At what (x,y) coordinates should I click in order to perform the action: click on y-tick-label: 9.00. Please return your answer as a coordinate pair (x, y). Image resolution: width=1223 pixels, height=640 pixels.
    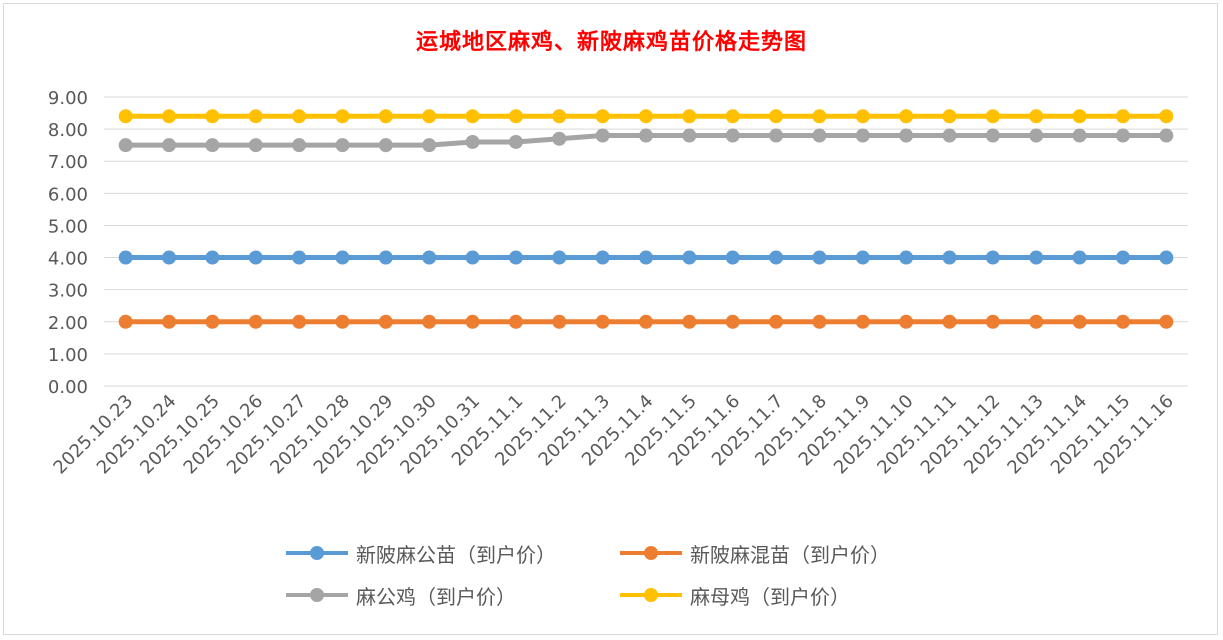
    Looking at the image, I should click on (68, 98).